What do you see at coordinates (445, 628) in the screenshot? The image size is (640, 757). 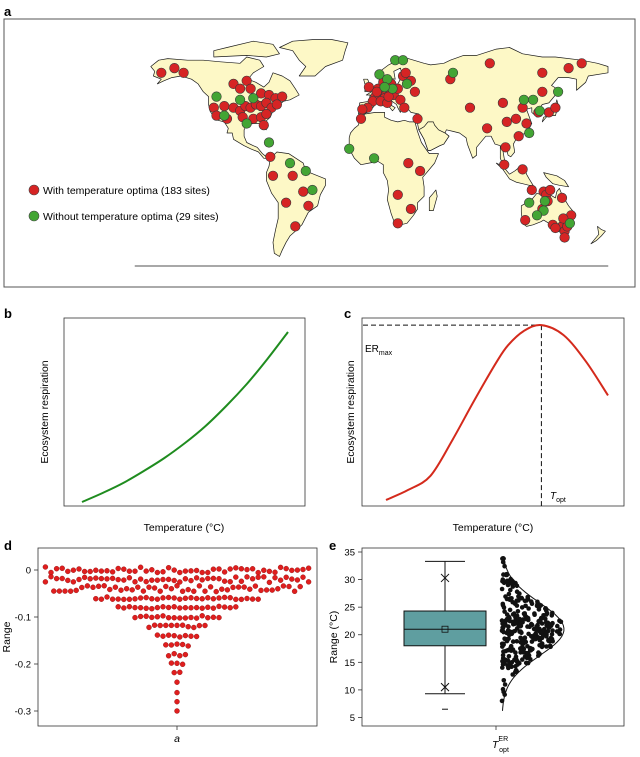 I see `box-iqr` at bounding box center [445, 628].